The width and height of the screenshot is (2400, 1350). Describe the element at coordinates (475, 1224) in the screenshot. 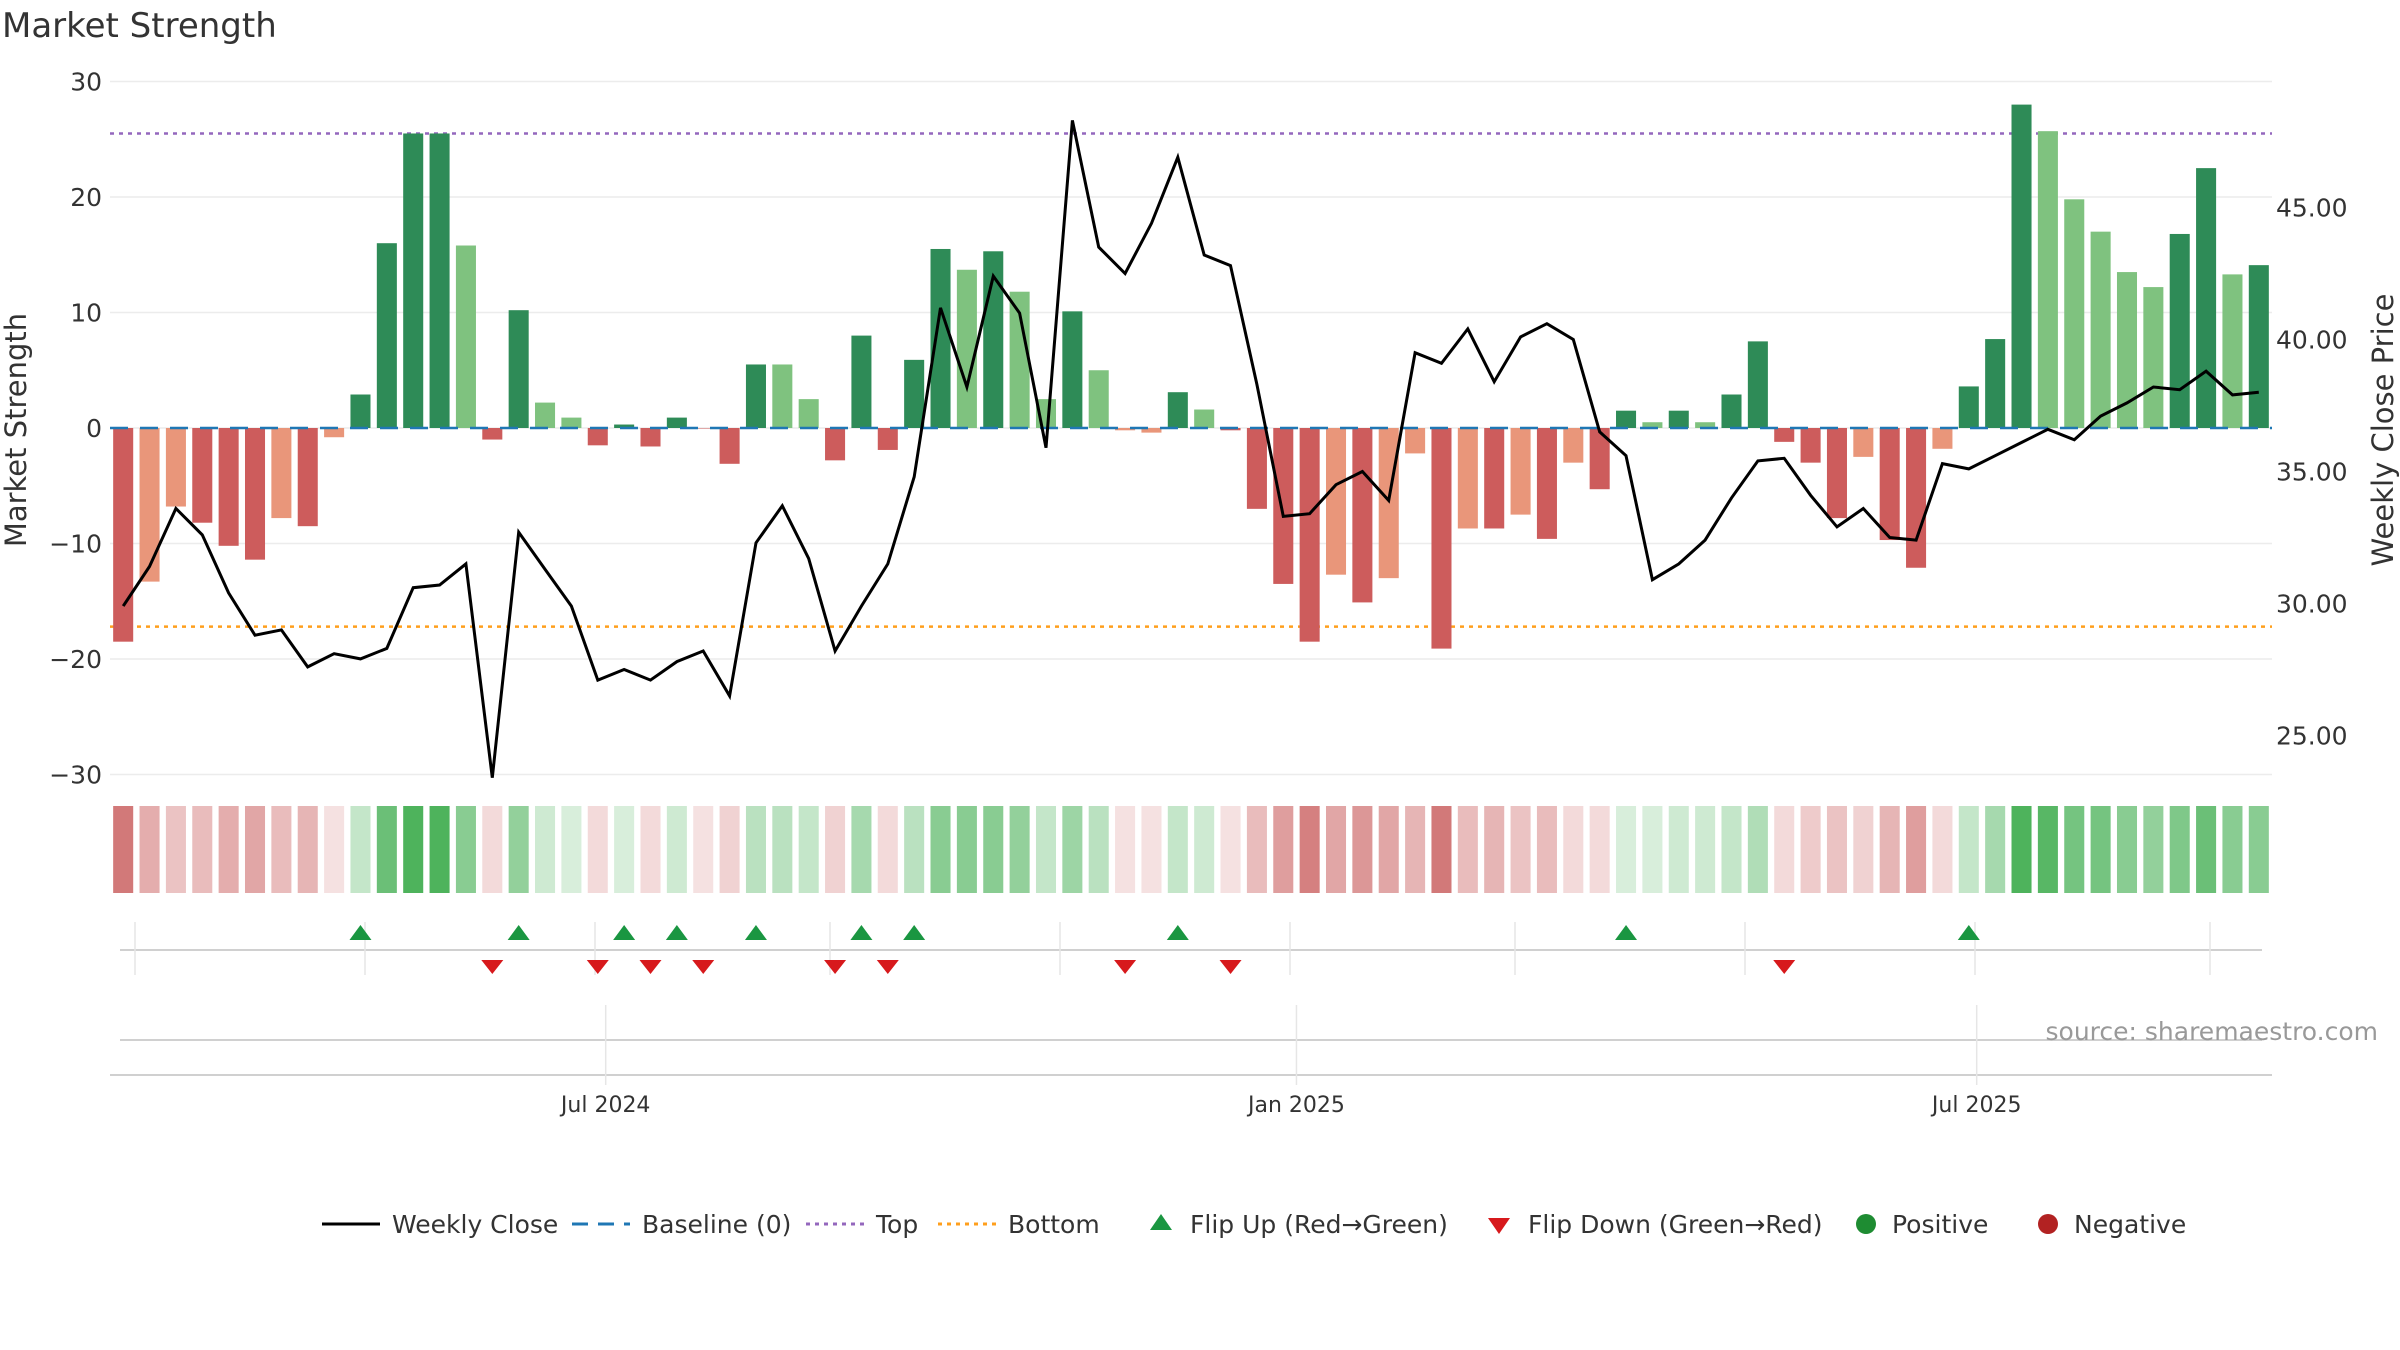

I see `legend-label: Weekly Close` at that location.